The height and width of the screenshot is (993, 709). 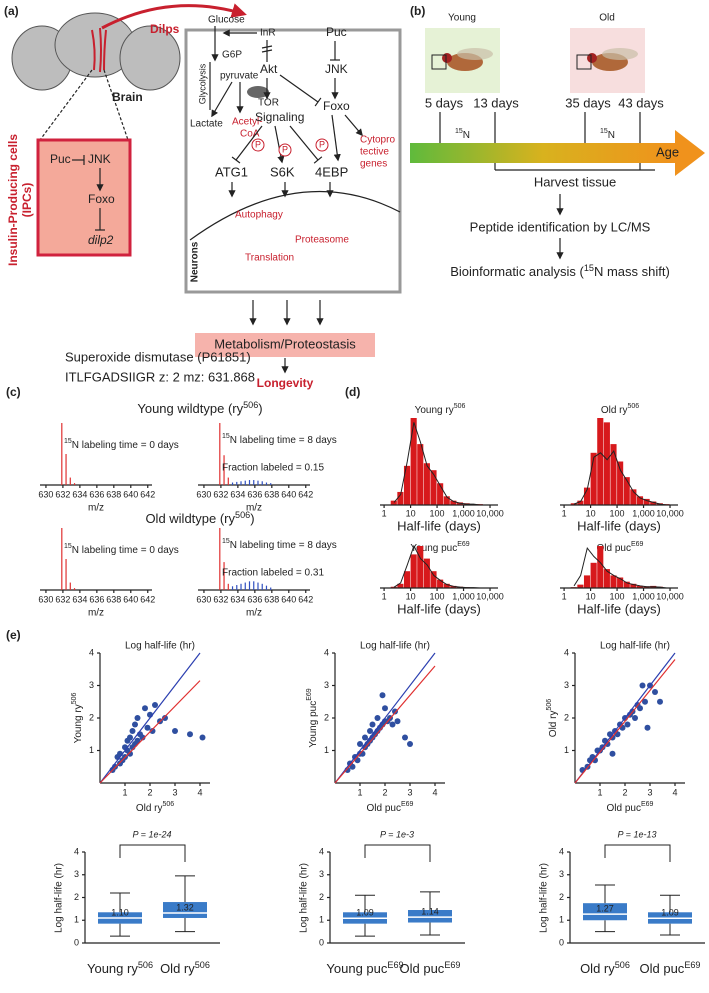 What do you see at coordinates (377, 140) in the screenshot?
I see `label: Cytopro` at bounding box center [377, 140].